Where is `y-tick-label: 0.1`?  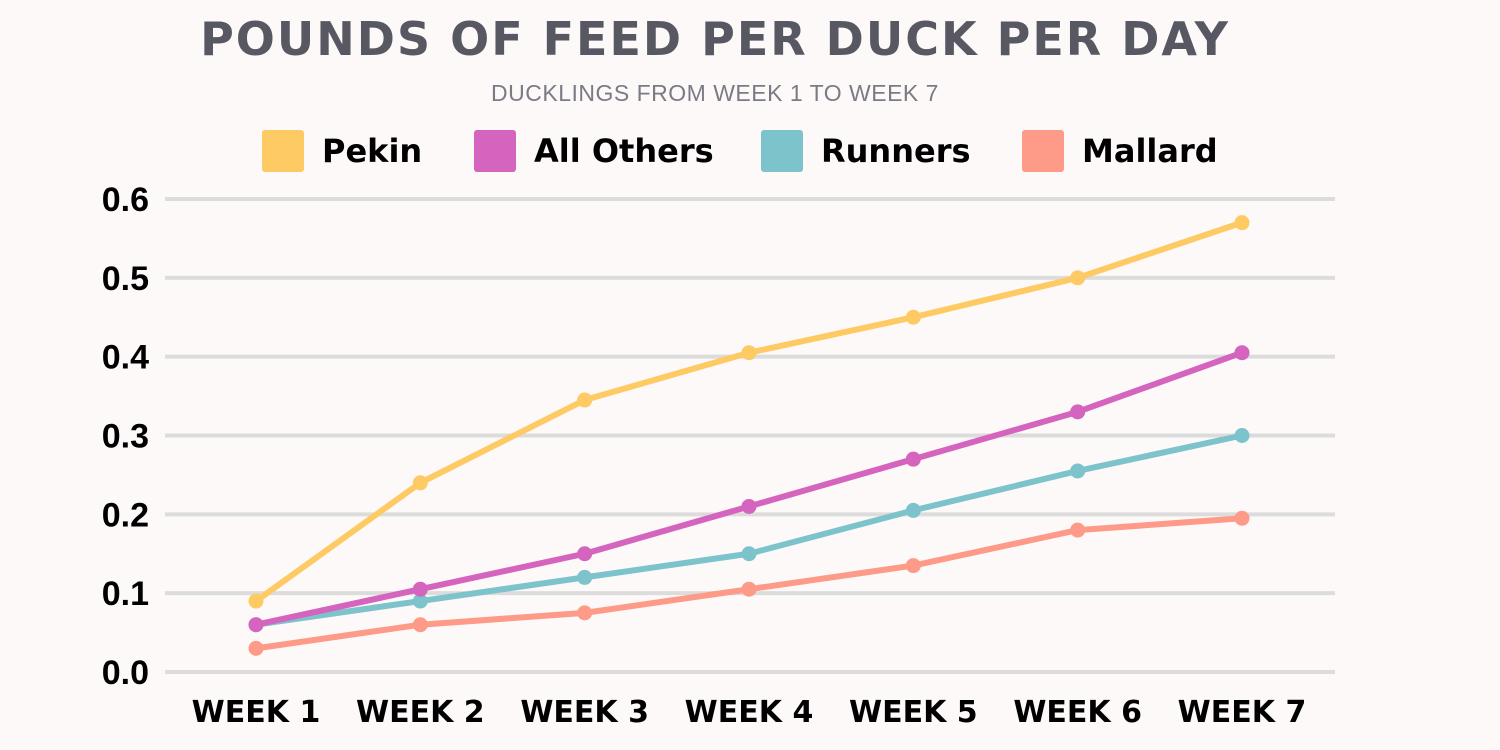
y-tick-label: 0.1 is located at coordinates (125, 594).